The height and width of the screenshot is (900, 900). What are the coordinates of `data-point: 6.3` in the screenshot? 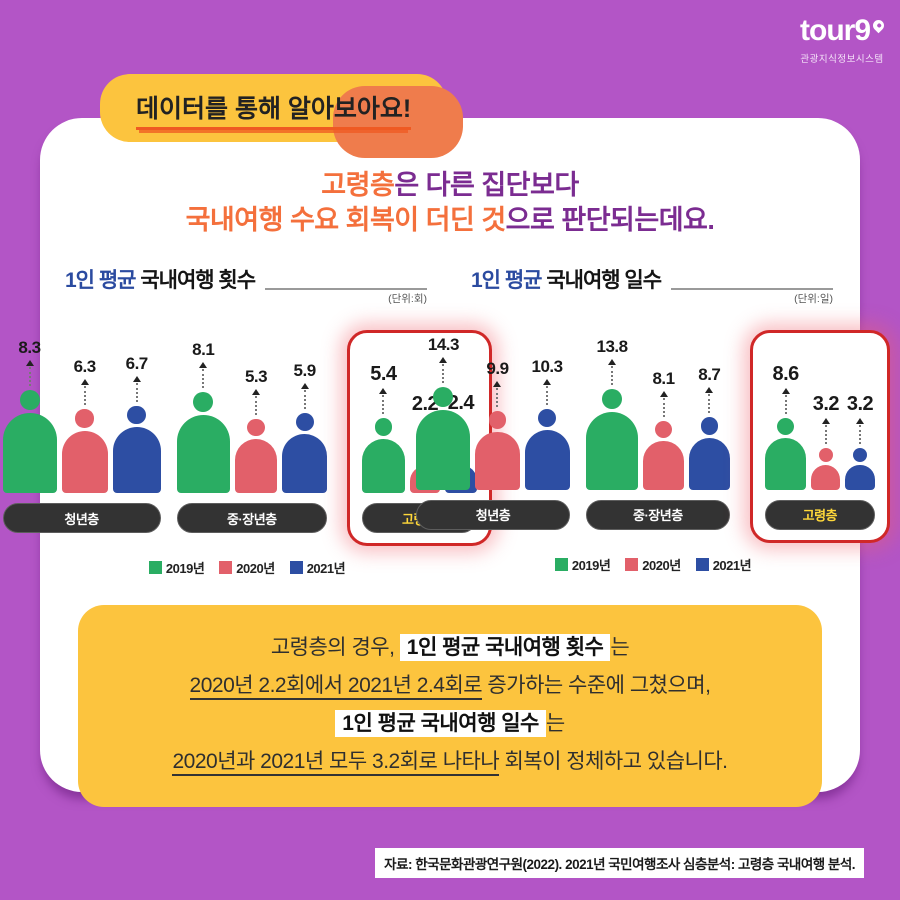 It's located at (84, 425).